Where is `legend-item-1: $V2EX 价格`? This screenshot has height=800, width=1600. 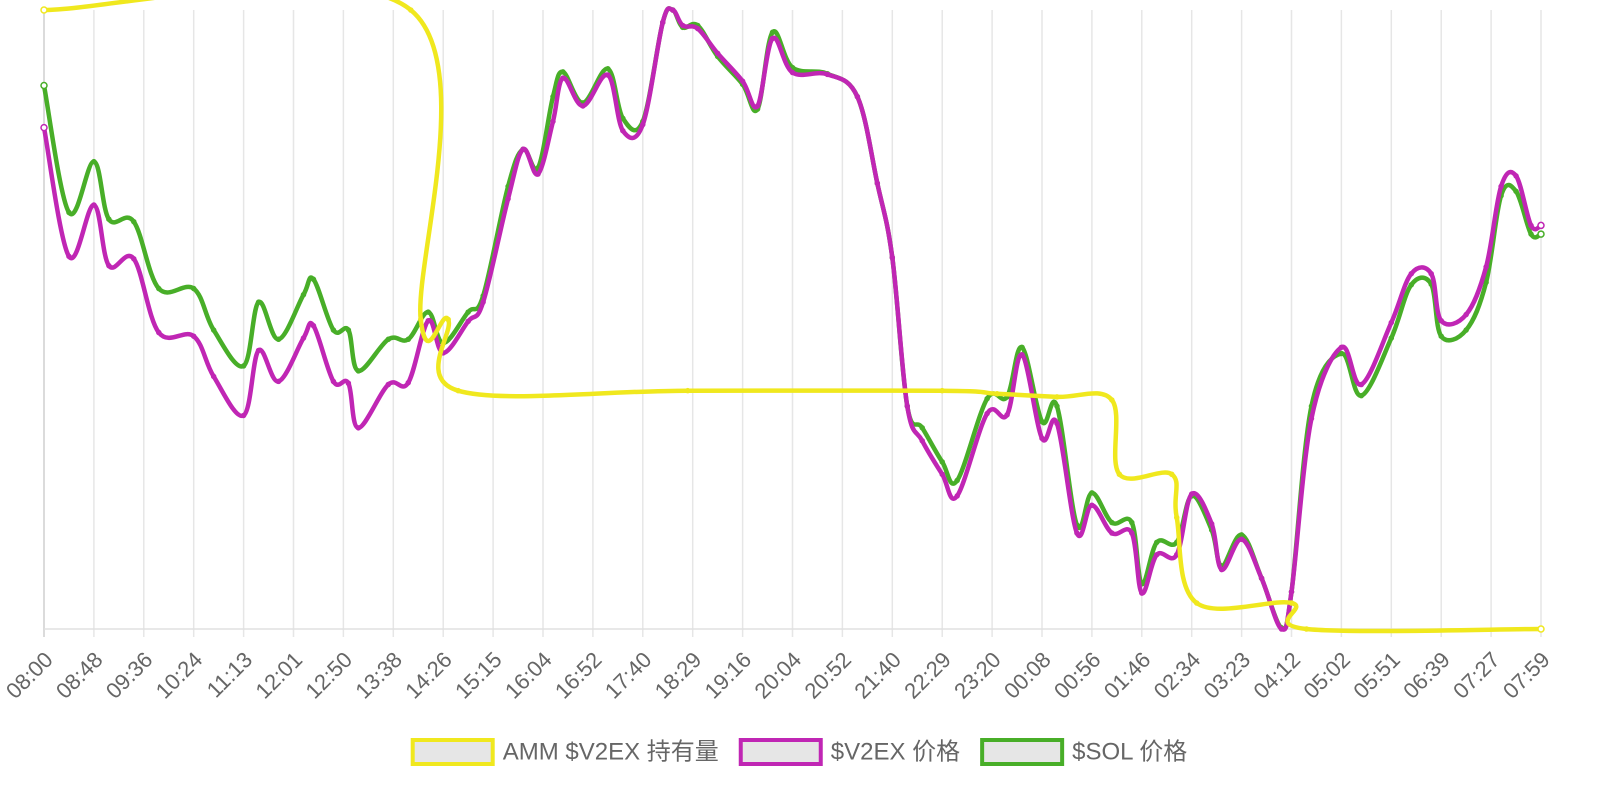
legend-item-1: $V2EX 价格 is located at coordinates (849, 752).